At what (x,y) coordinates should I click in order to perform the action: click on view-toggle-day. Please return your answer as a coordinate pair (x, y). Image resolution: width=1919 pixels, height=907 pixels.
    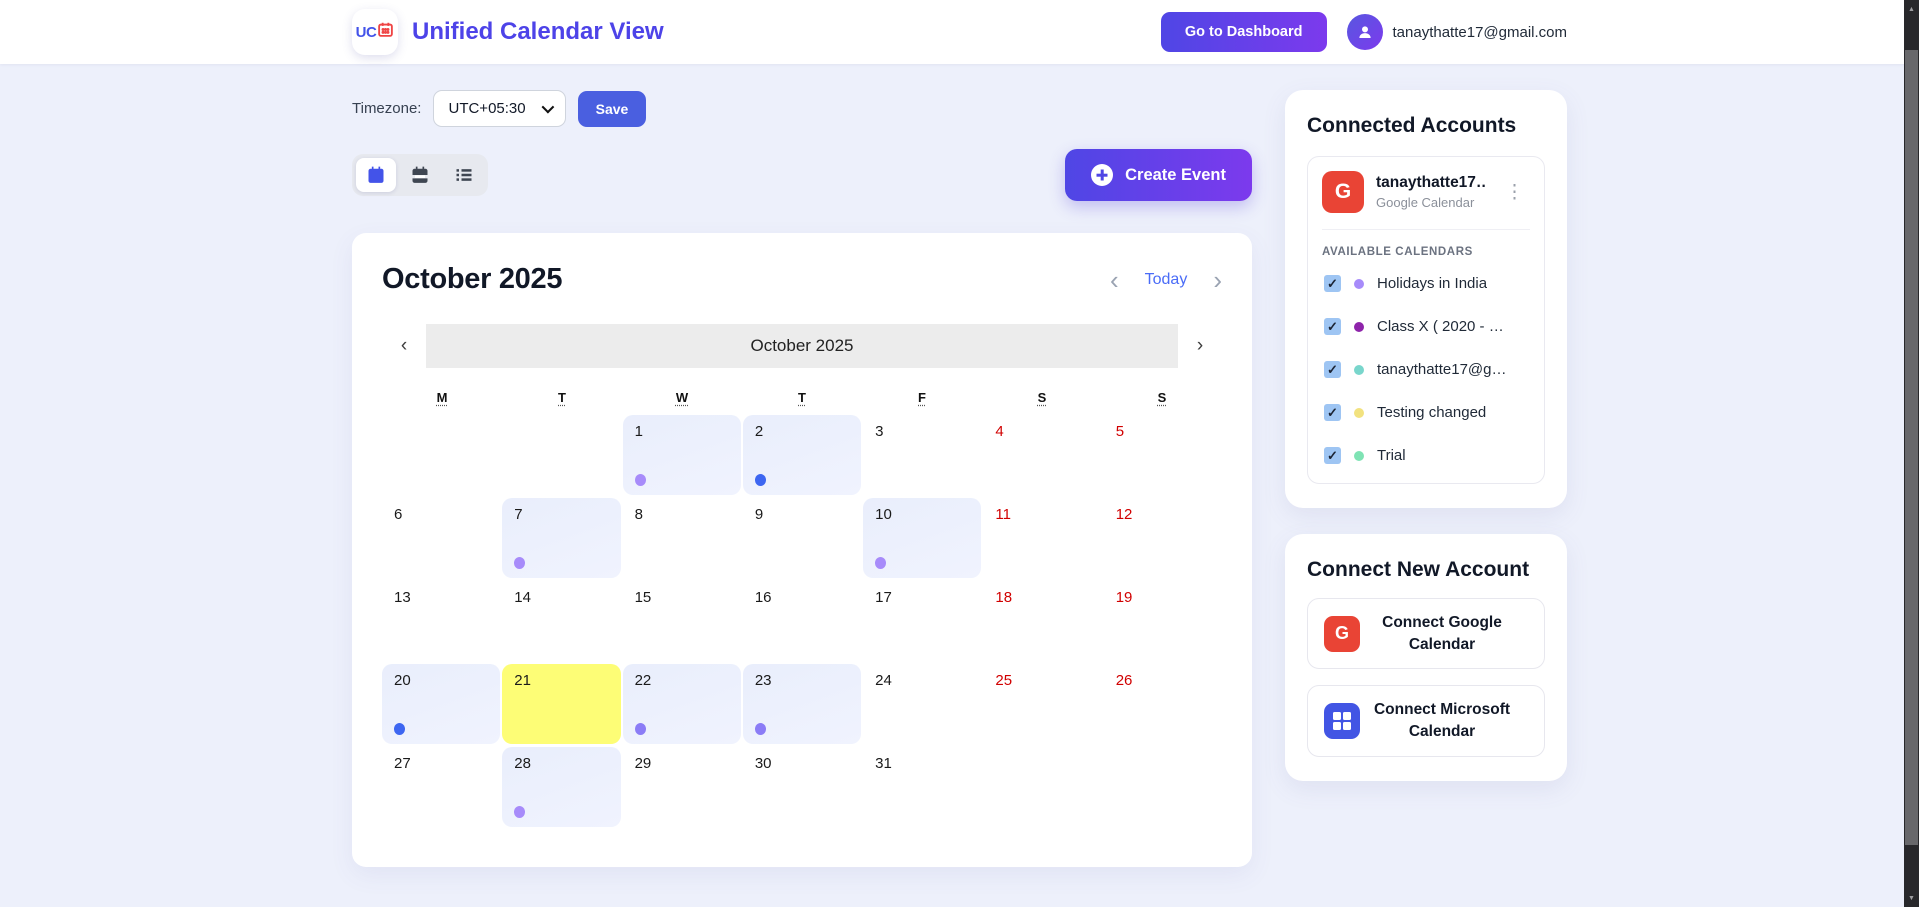
    Looking at the image, I should click on (420, 175).